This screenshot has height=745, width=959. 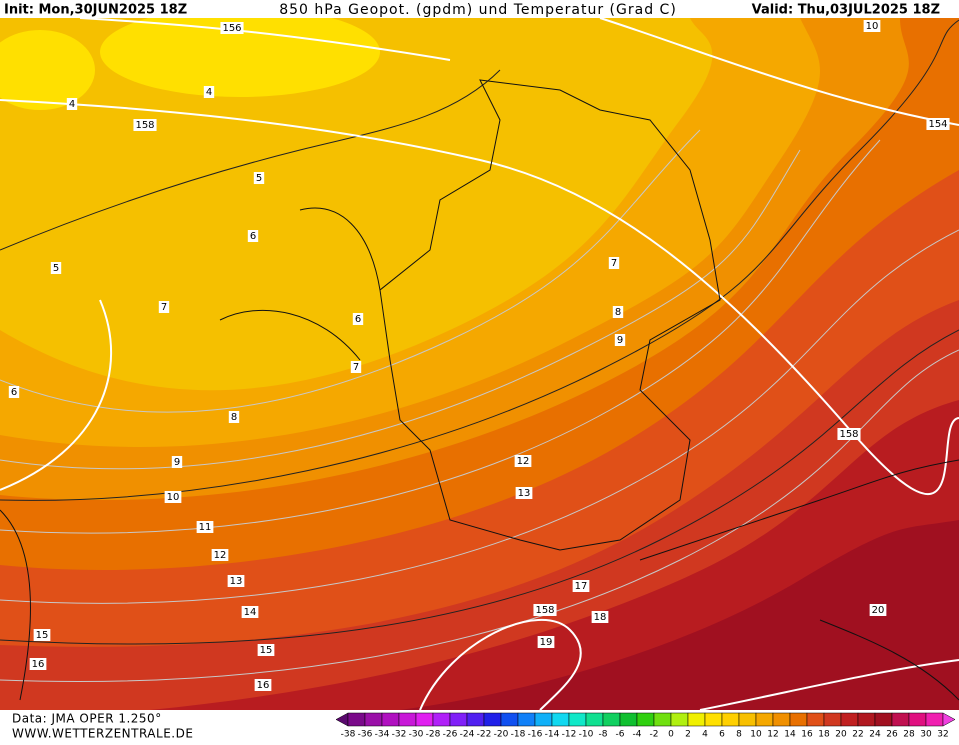 What do you see at coordinates (942, 735) in the screenshot?
I see `colorbar-tick-label: 32` at bounding box center [942, 735].